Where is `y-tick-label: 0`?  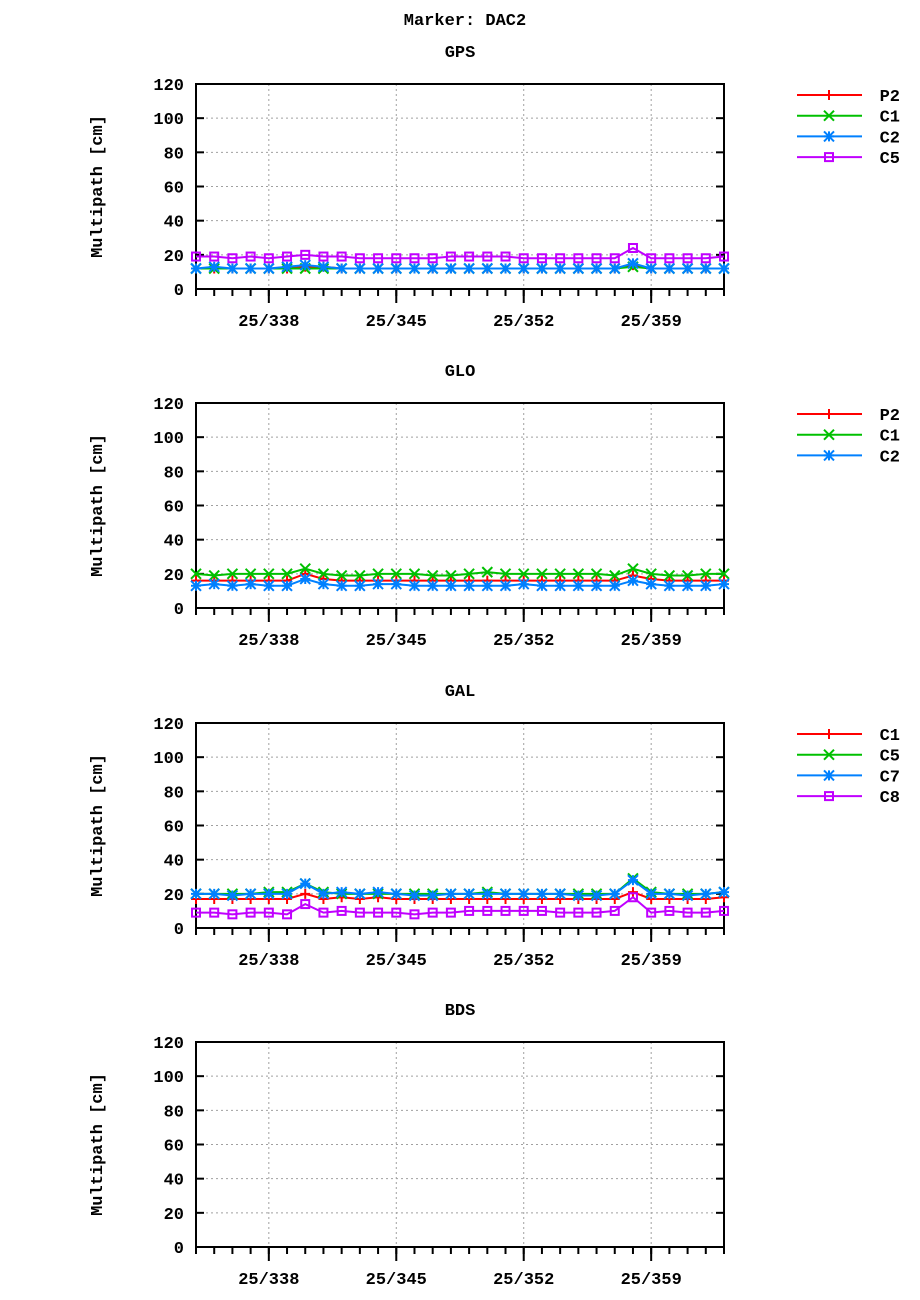
y-tick-label: 0 is located at coordinates (179, 930).